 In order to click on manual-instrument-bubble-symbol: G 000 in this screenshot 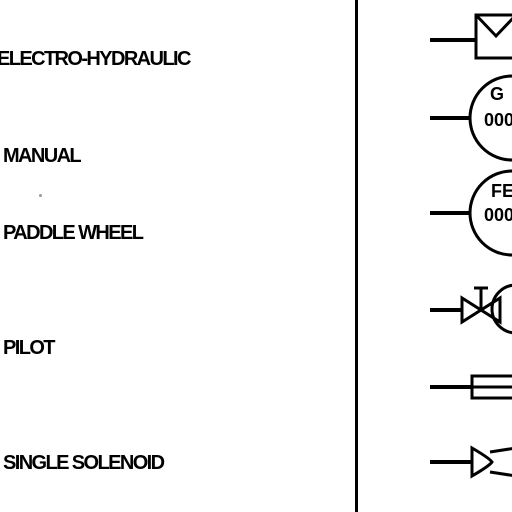, I will do `click(471, 118)`.